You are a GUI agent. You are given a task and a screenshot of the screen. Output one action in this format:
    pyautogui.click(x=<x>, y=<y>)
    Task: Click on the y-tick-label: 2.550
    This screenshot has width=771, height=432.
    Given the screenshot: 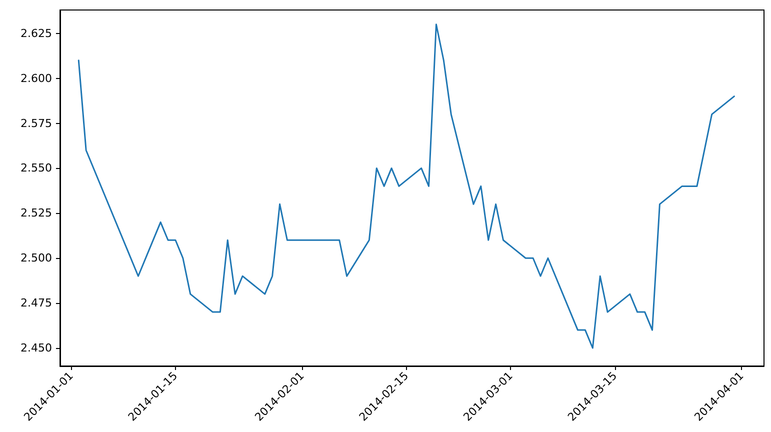 What is the action you would take?
    pyautogui.click(x=36, y=168)
    